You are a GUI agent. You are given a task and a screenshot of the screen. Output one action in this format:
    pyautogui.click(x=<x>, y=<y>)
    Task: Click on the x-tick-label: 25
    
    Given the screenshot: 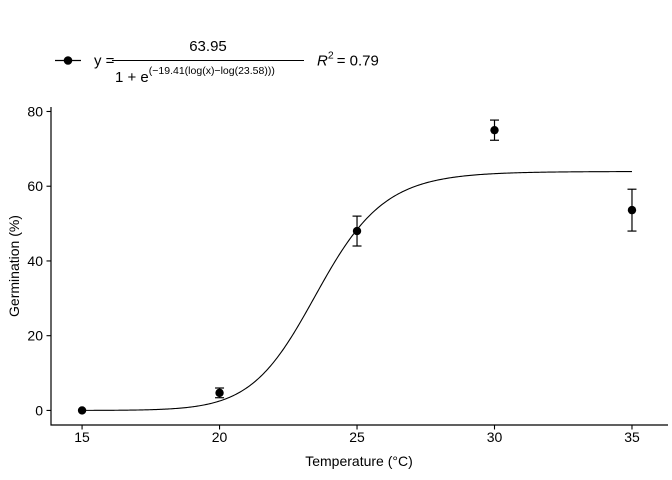 What is the action you would take?
    pyautogui.click(x=357, y=437)
    